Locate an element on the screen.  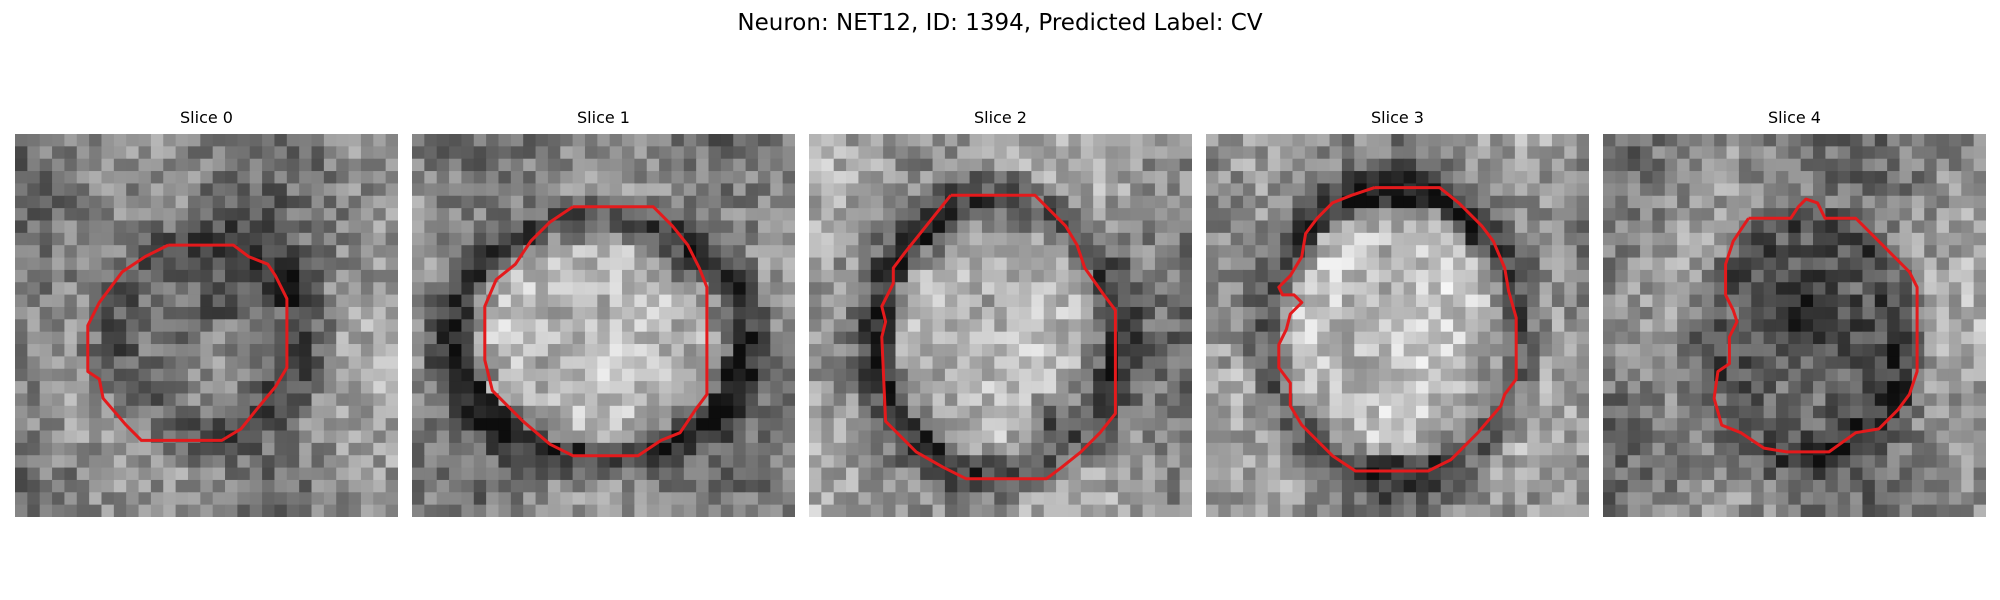
slice-title-2: Slice 2 is located at coordinates (1000, 117).